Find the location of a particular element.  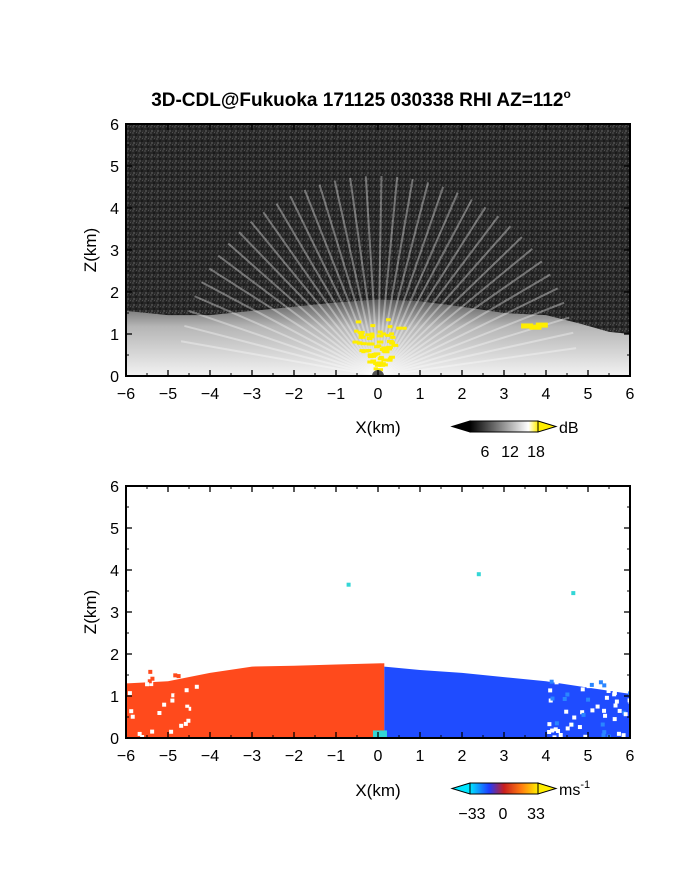

reflectivity-xlabel: X(km) is located at coordinates (377, 427).